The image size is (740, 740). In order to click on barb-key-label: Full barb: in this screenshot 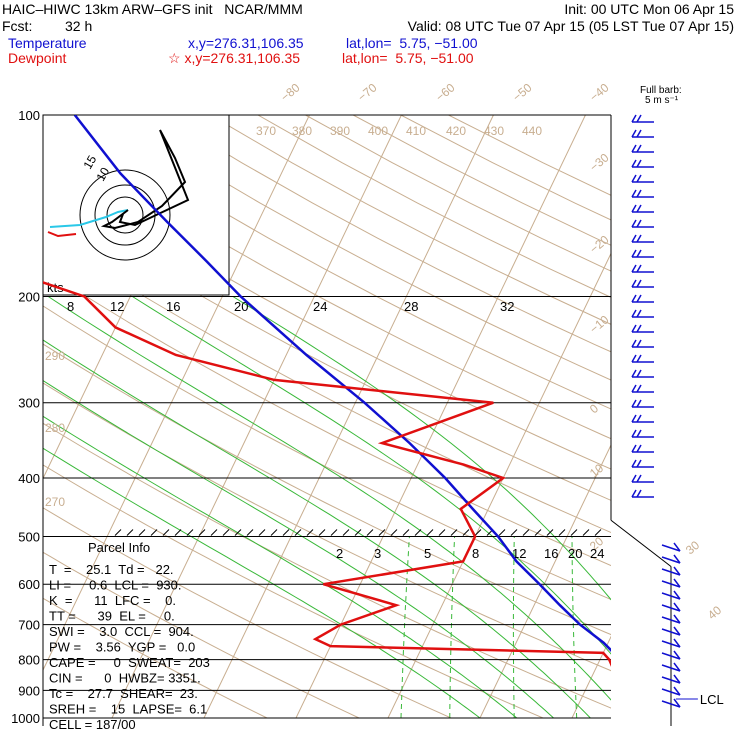, I will do `click(661, 90)`.